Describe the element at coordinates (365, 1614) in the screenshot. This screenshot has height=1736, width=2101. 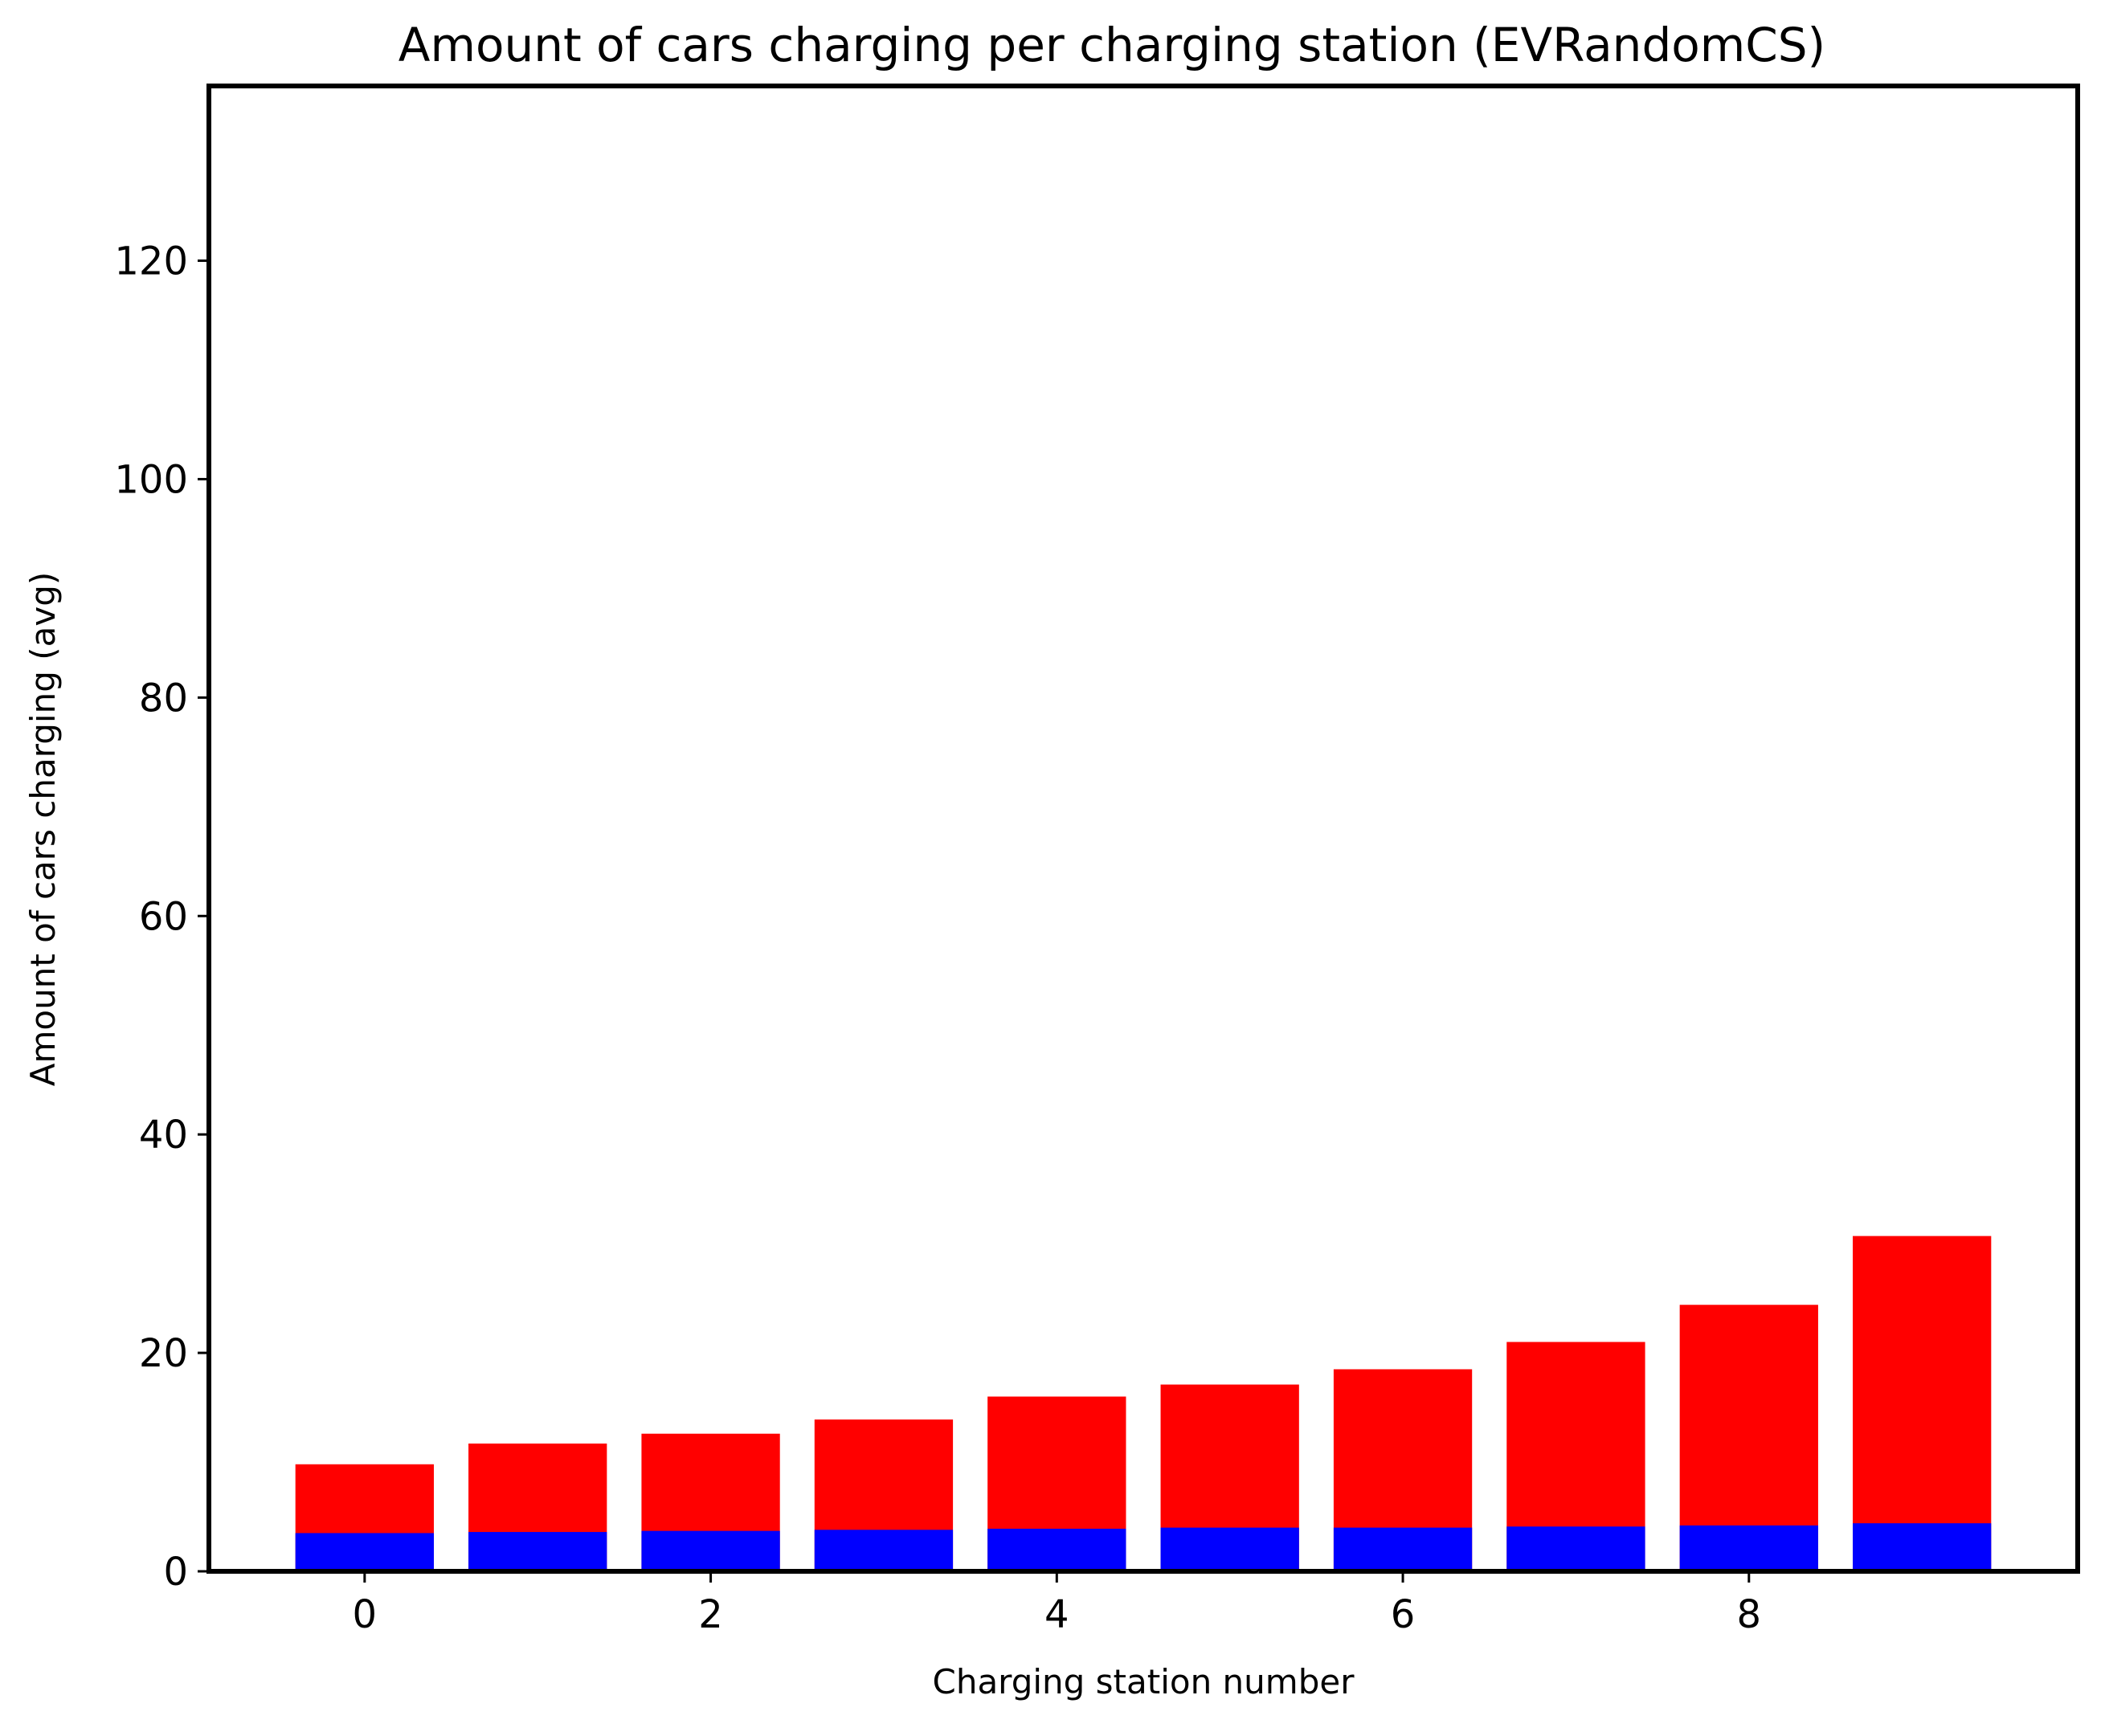
I see `x-tick-label: 0` at that location.